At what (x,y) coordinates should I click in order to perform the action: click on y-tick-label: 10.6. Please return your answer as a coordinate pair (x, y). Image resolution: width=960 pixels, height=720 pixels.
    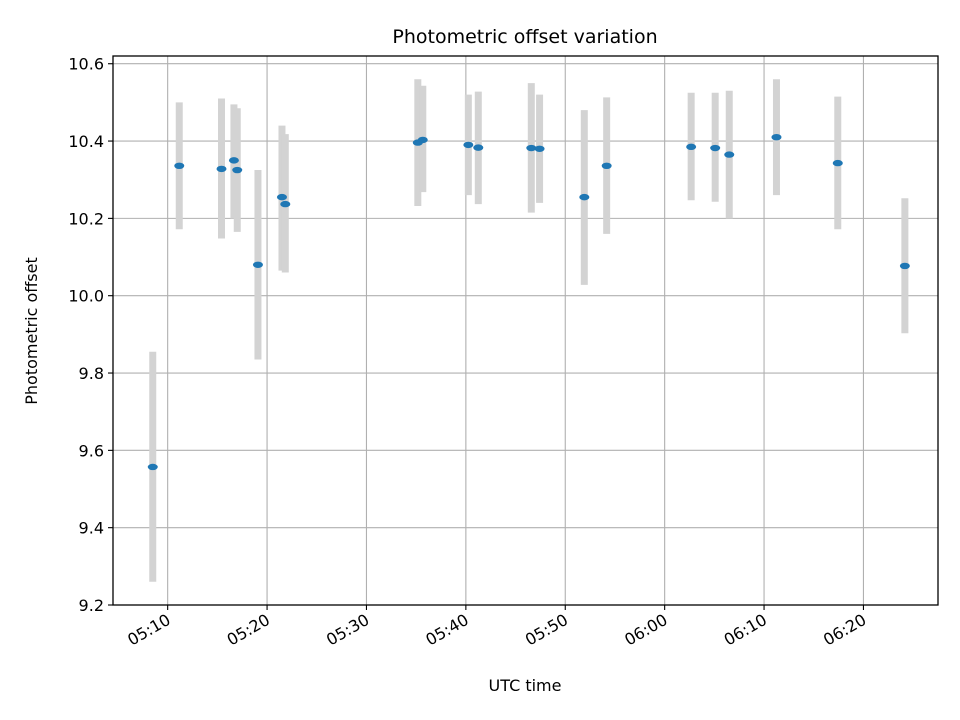
    Looking at the image, I should click on (86, 64).